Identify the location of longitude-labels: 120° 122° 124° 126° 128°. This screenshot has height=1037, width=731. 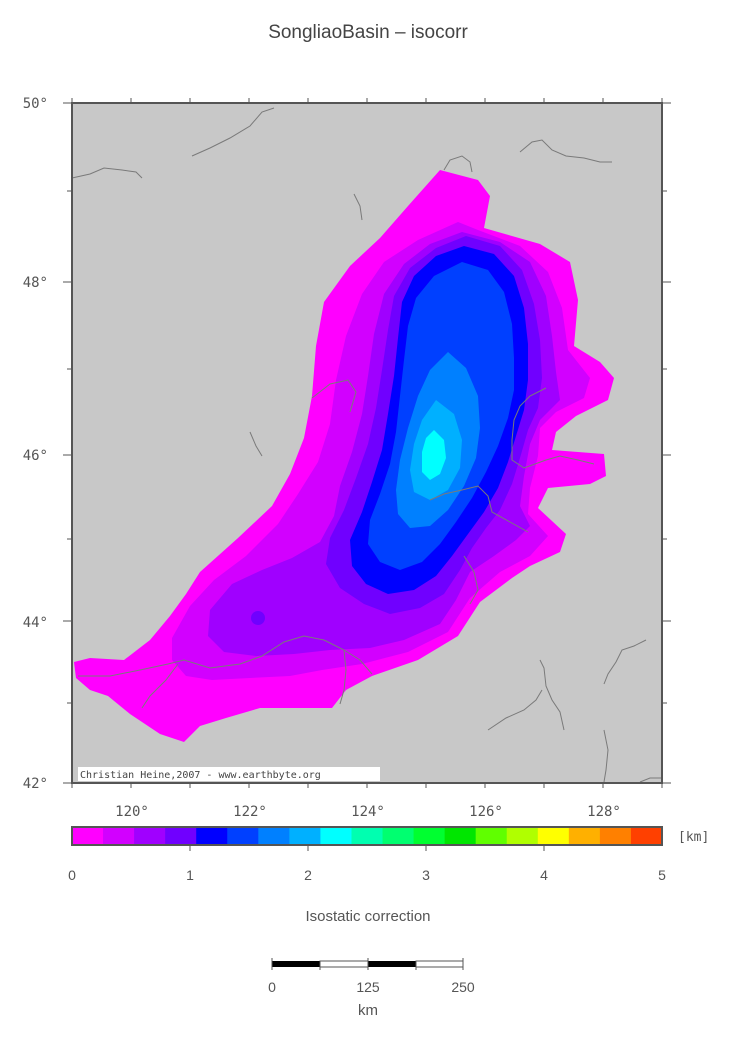
(368, 812).